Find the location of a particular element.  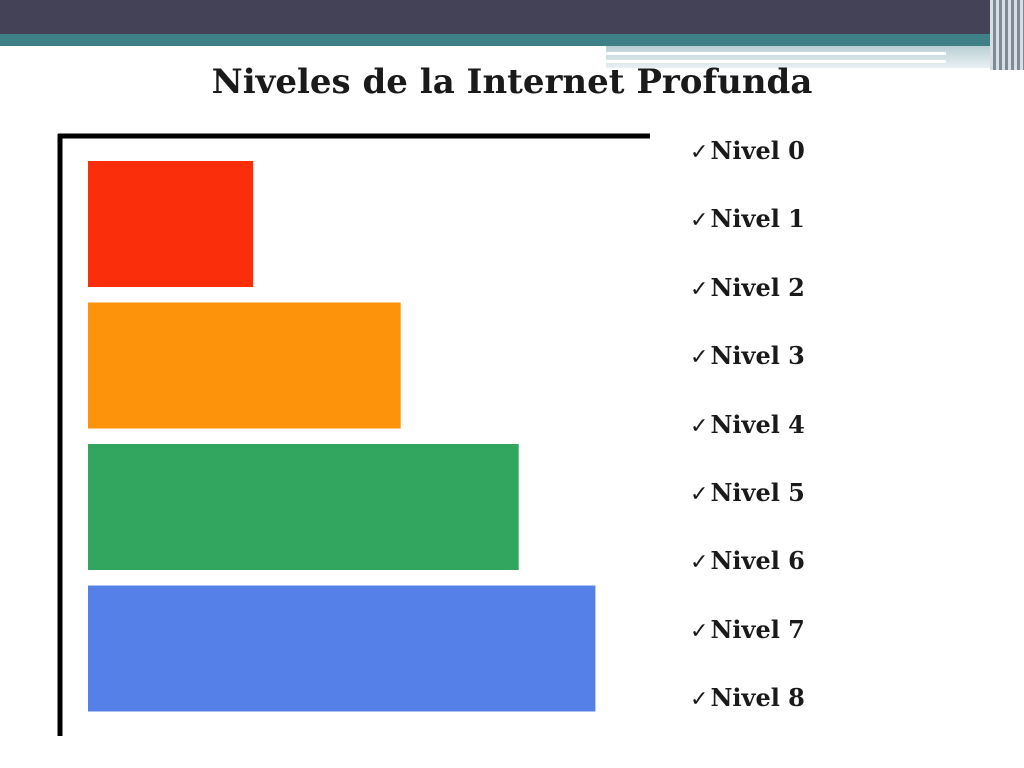

level-label: Nivel 0 is located at coordinates (757, 150).